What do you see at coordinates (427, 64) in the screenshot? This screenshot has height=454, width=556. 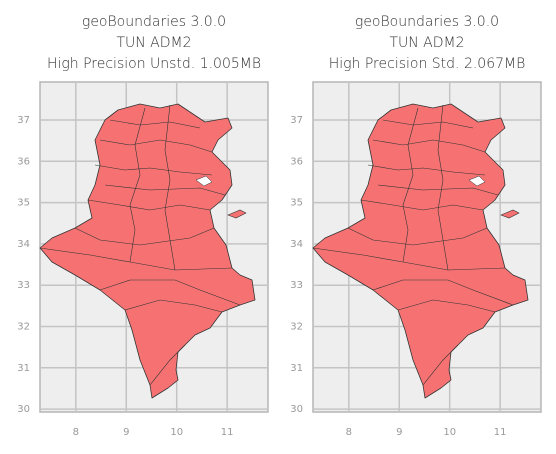 I see `panel-title: High Precision Std. 2.067MB` at bounding box center [427, 64].